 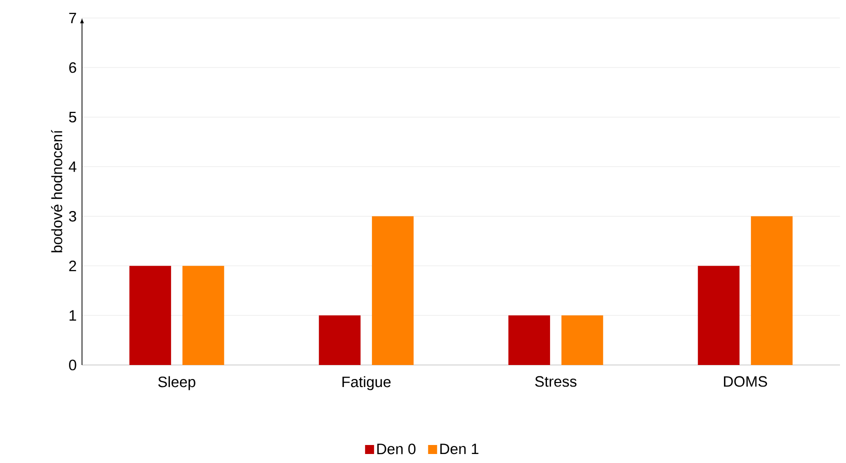 What do you see at coordinates (366, 383) in the screenshot?
I see `x-tick-label: Fatigue` at bounding box center [366, 383].